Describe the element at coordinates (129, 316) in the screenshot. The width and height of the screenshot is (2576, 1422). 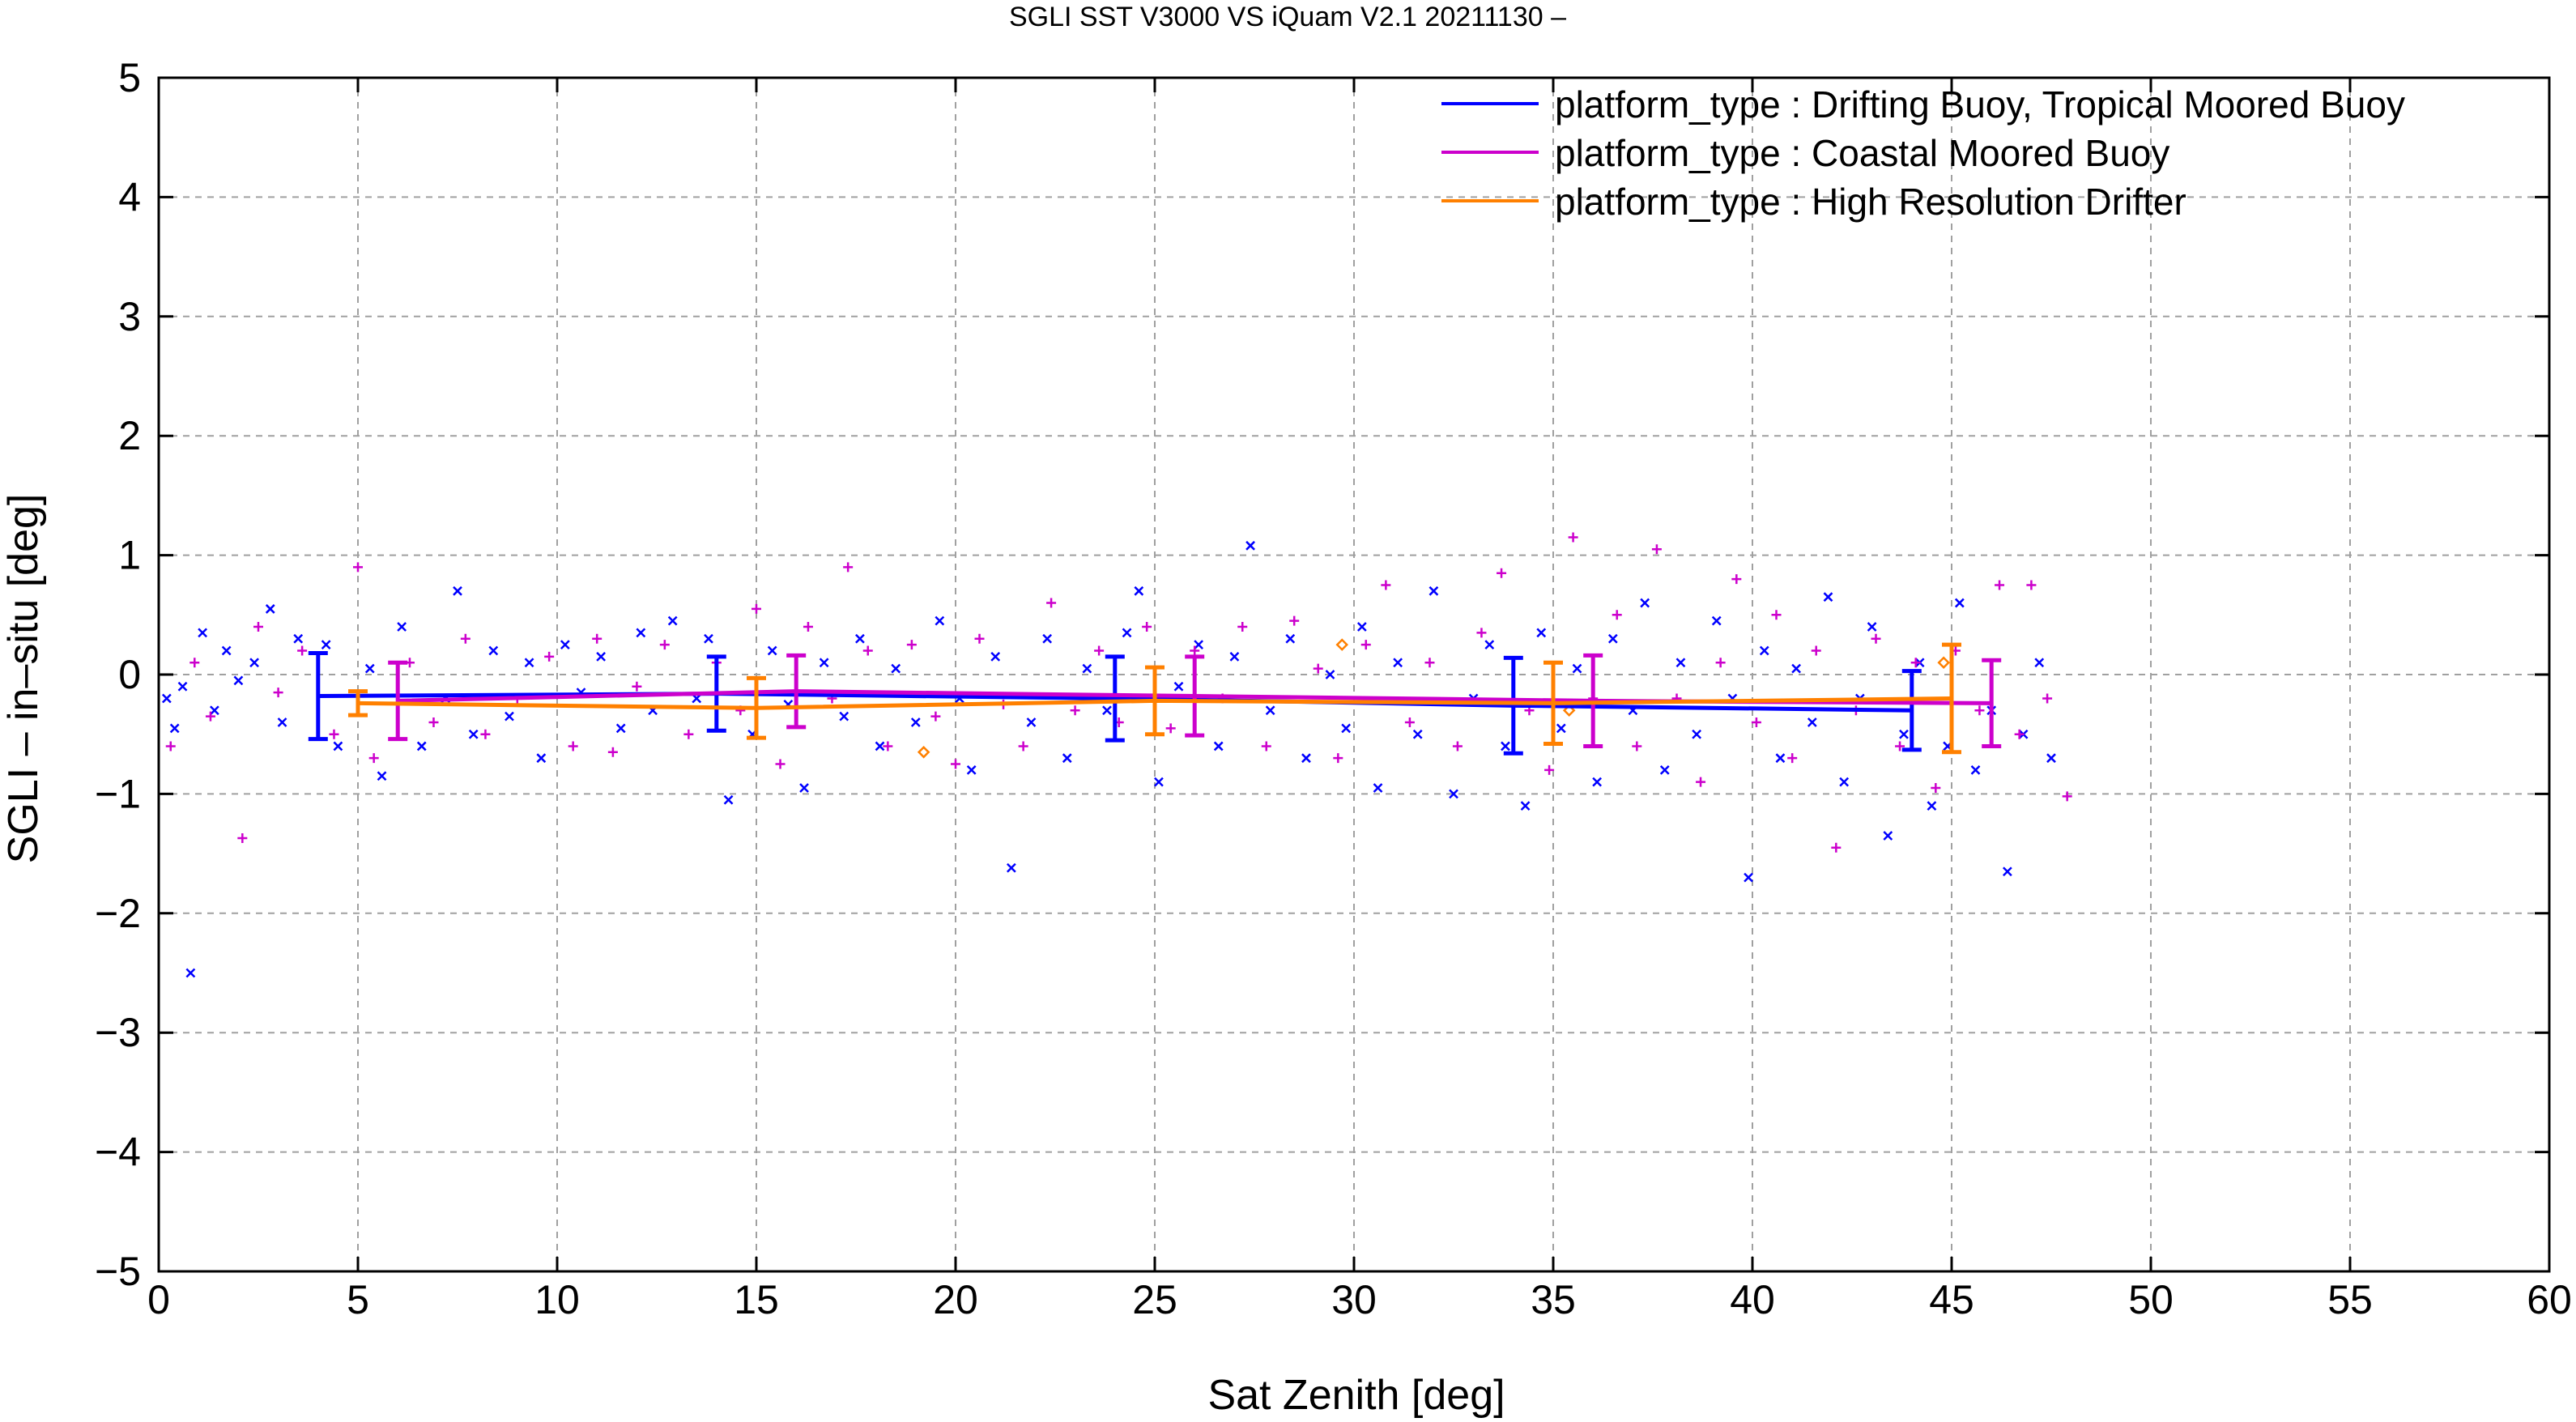
I see `y-tick-label: 3` at that location.